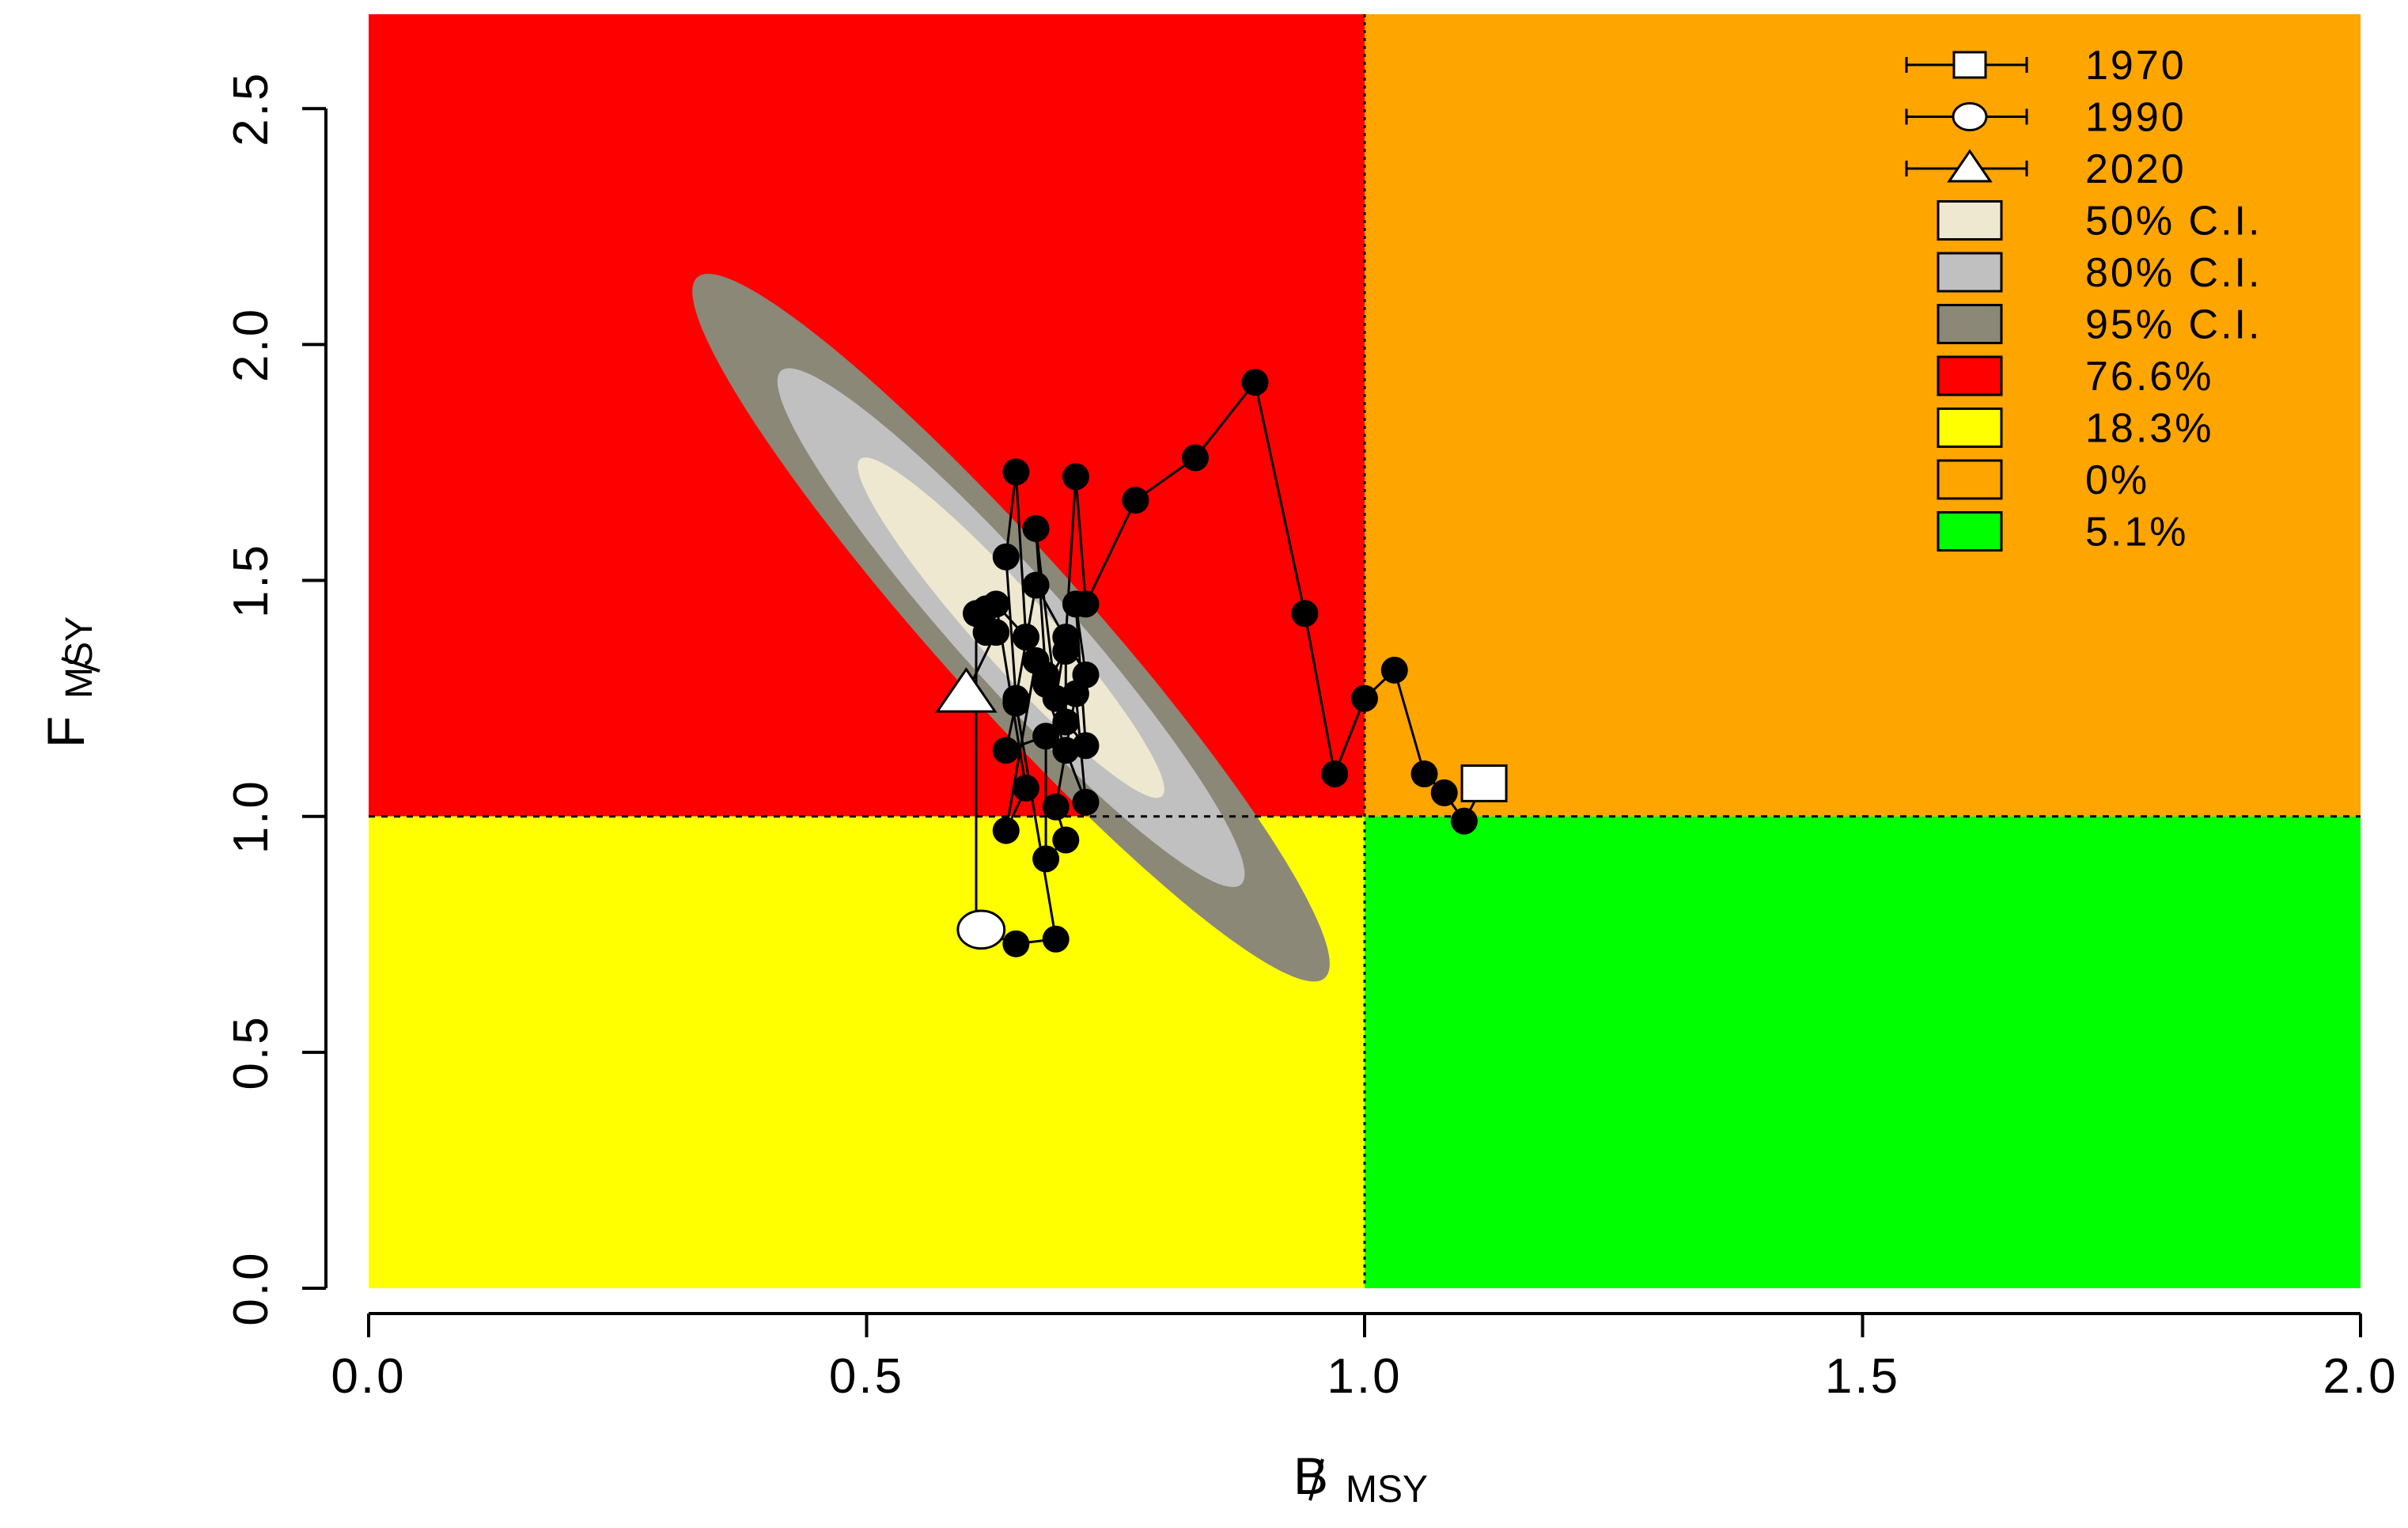  Describe the element at coordinates (2075, 429) in the screenshot. I see `legend-item-18-3: 18.3%` at that location.